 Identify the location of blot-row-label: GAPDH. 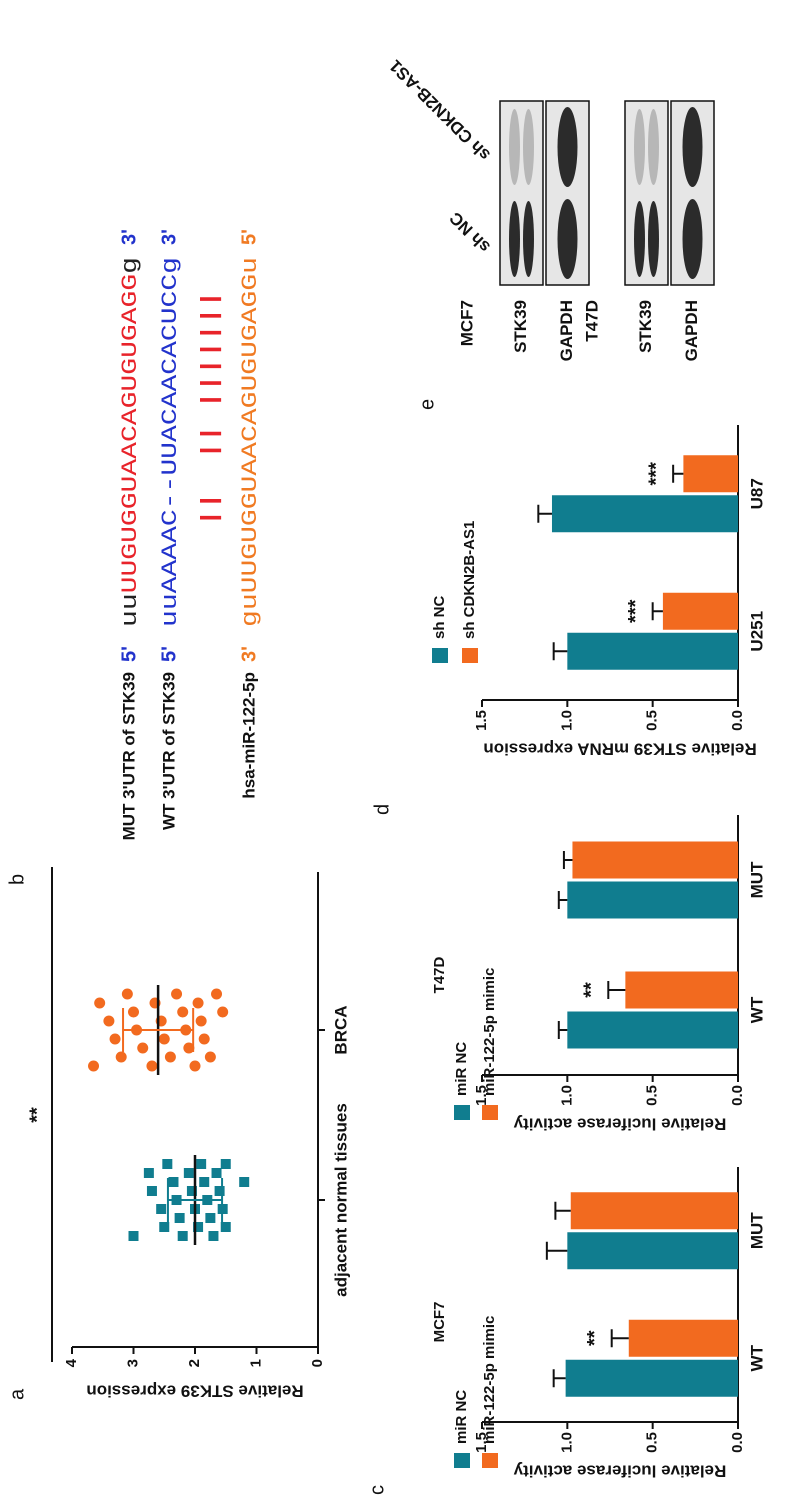
(566, 330).